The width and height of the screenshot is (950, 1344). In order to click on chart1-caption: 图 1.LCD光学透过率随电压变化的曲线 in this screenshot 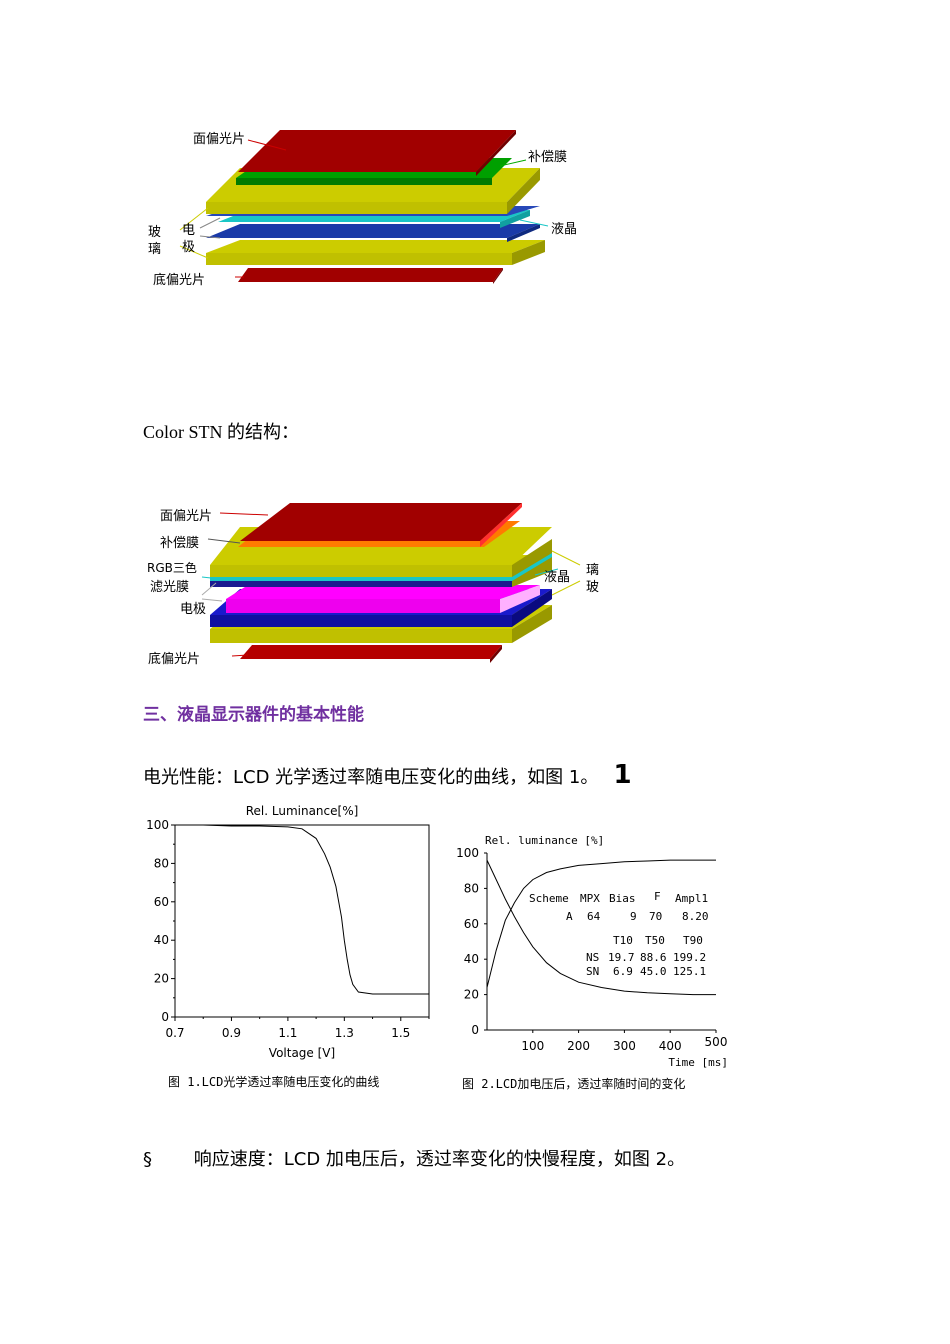, I will do `click(274, 1082)`.